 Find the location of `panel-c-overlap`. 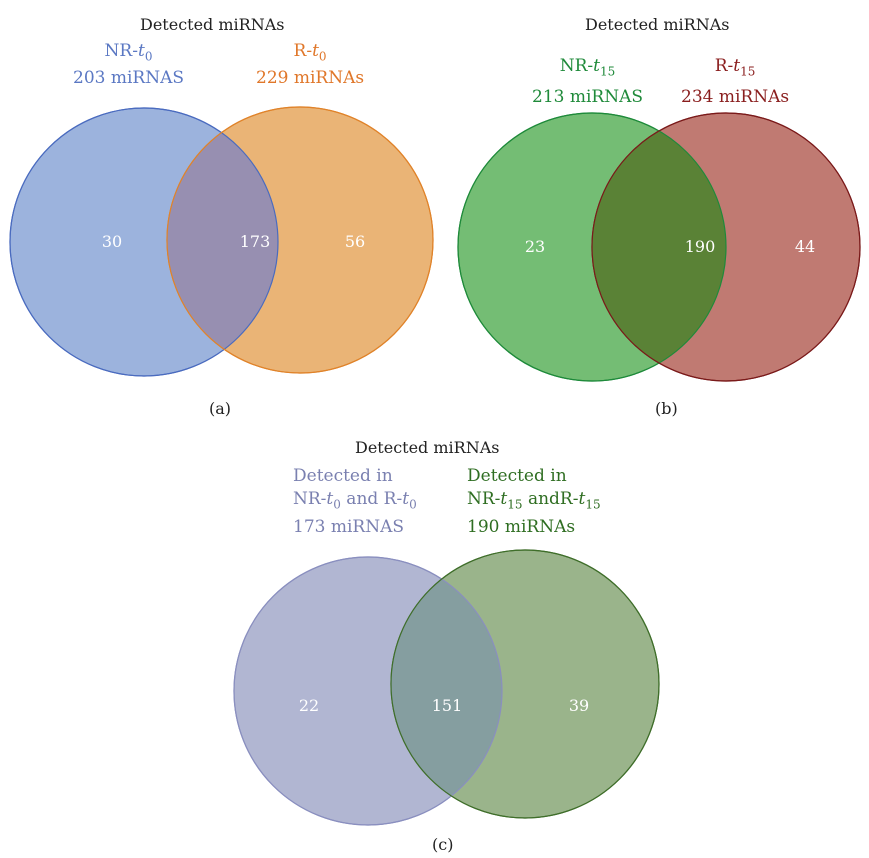

panel-c-overlap is located at coordinates (446, 687).